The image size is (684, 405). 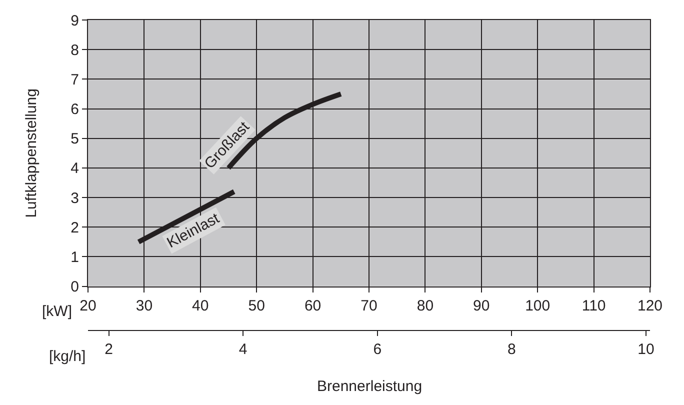 What do you see at coordinates (74, 198) in the screenshot?
I see `y-tick-label: 3` at bounding box center [74, 198].